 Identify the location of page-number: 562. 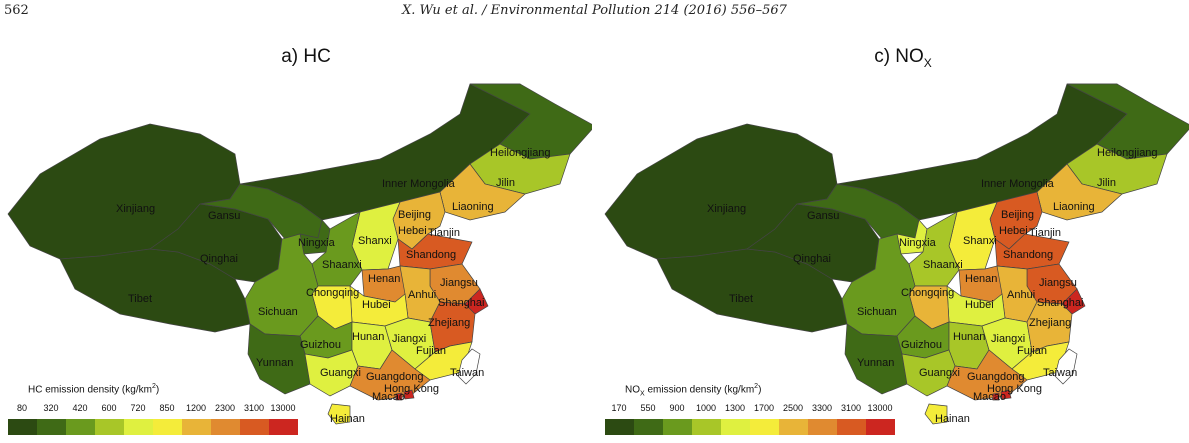
(16, 10).